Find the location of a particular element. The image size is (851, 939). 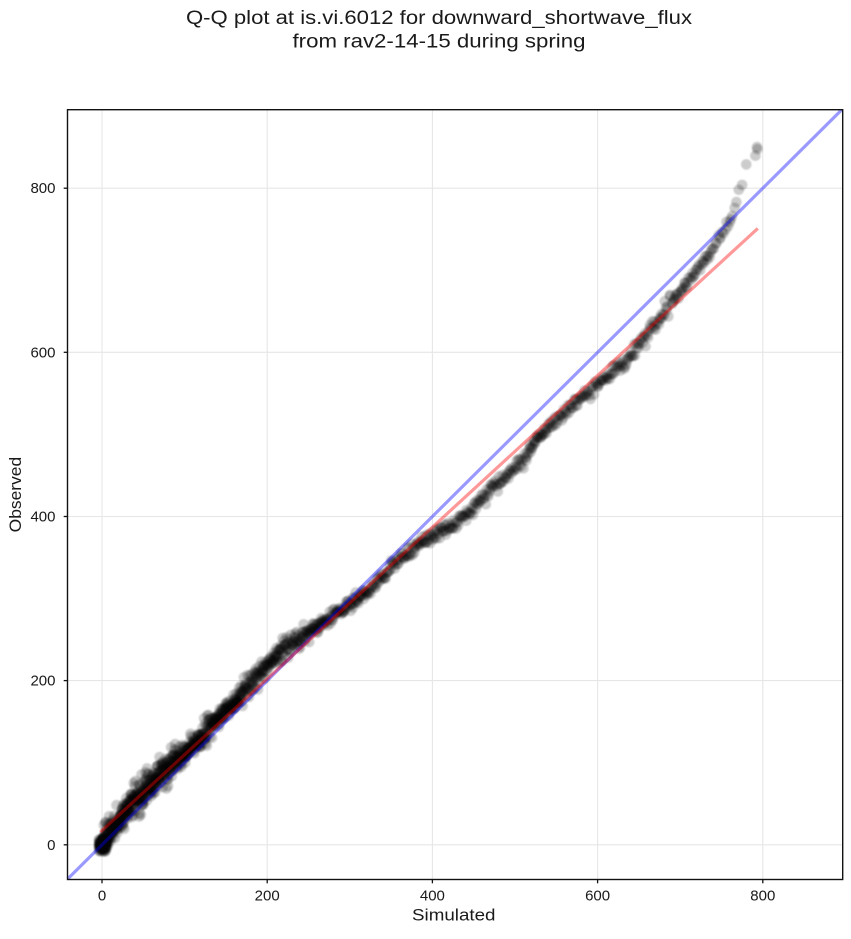

svg-text: Simulated is located at coordinates (454, 915).